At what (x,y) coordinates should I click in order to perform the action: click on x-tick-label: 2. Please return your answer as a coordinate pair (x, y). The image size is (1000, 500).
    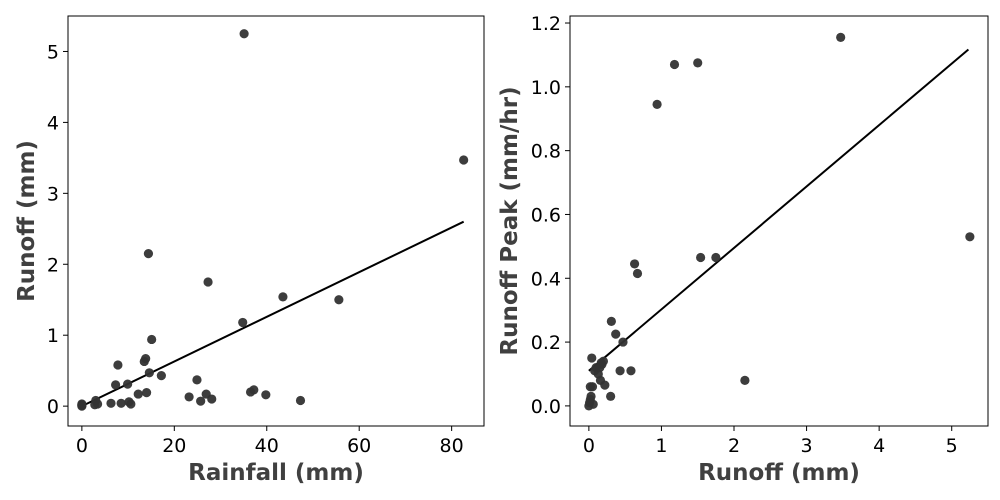
    Looking at the image, I should click on (734, 446).